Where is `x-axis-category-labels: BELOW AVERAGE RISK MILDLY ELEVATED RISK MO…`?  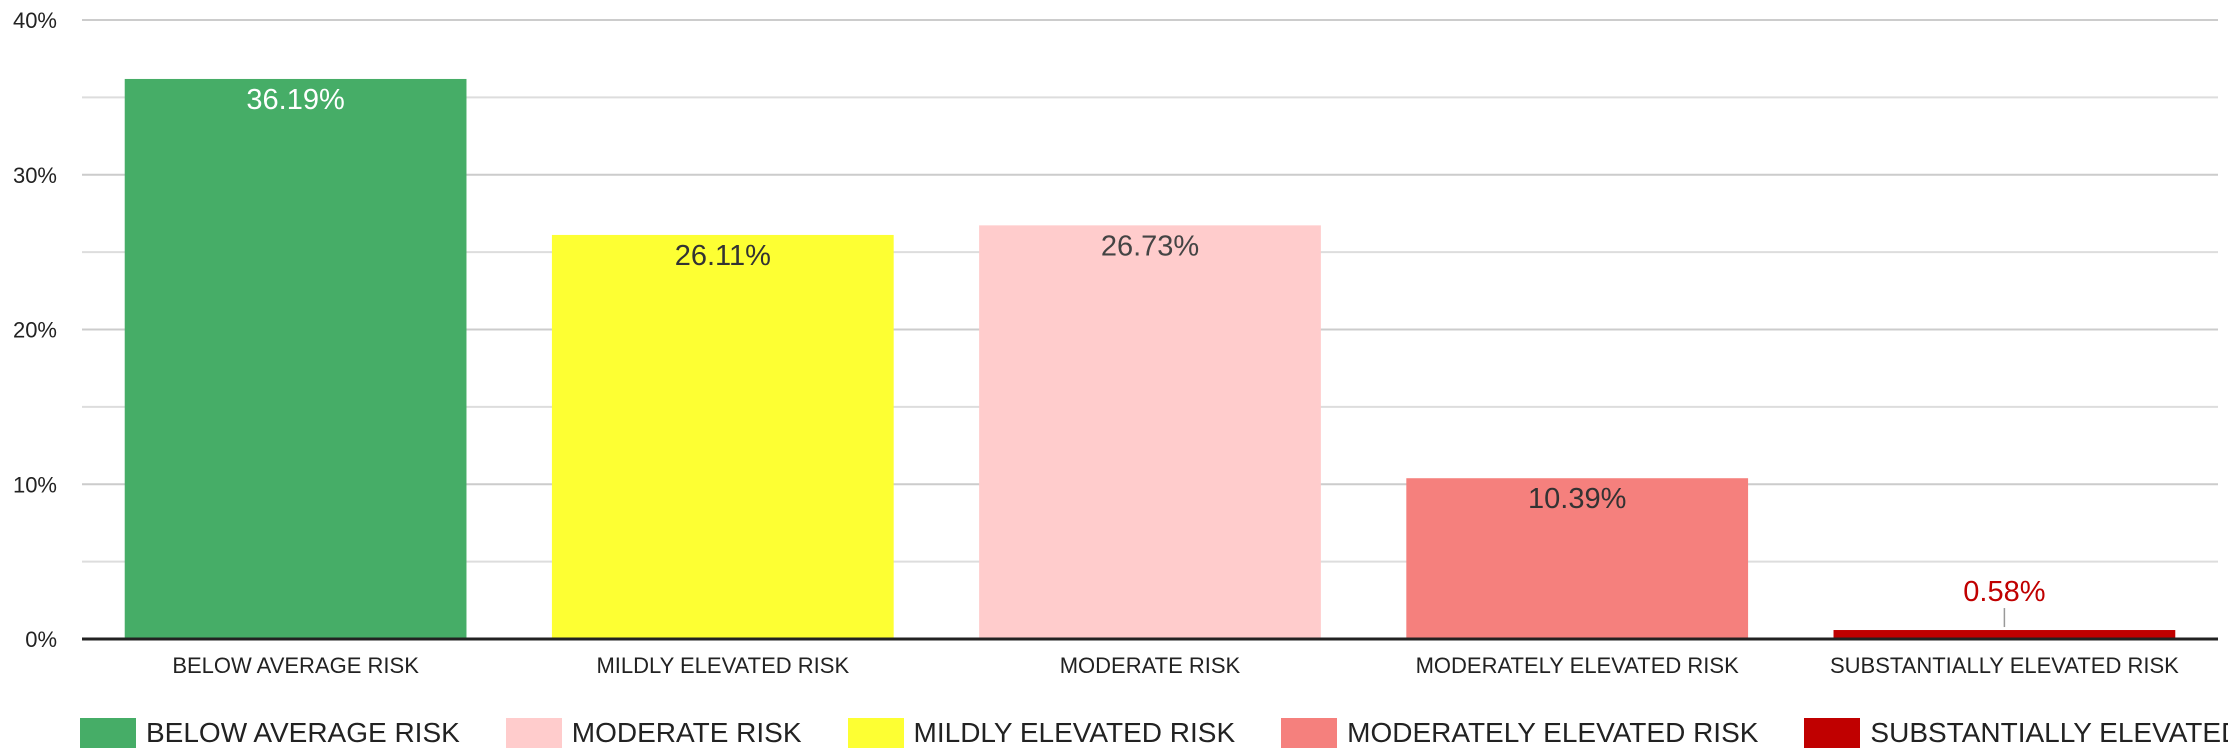 x-axis-category-labels: BELOW AVERAGE RISK MILDLY ELEVATED RISK MO… is located at coordinates (1175, 665).